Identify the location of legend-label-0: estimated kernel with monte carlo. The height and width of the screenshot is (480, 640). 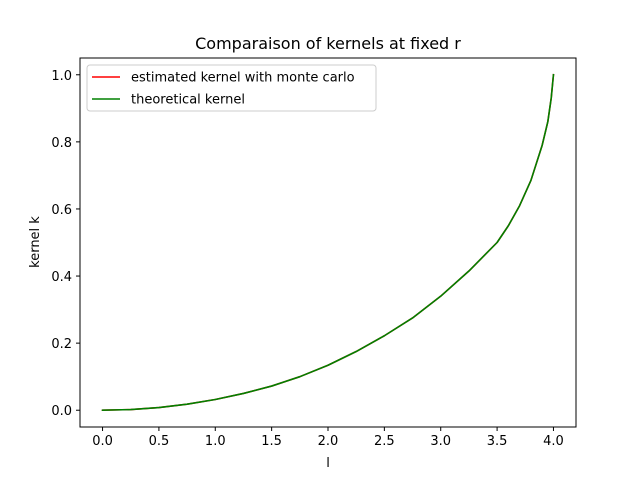
(243, 78).